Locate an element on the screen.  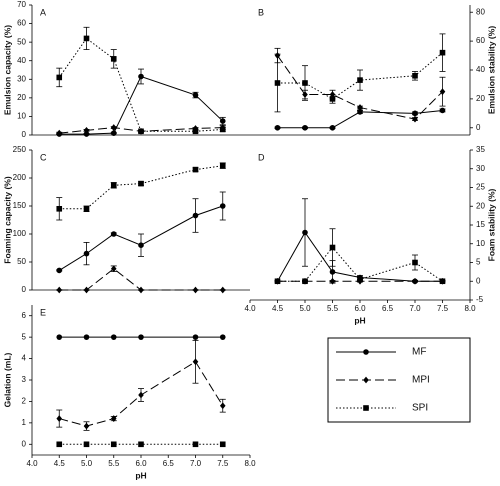
y-tick-label: 6 is located at coordinates (24, 315).